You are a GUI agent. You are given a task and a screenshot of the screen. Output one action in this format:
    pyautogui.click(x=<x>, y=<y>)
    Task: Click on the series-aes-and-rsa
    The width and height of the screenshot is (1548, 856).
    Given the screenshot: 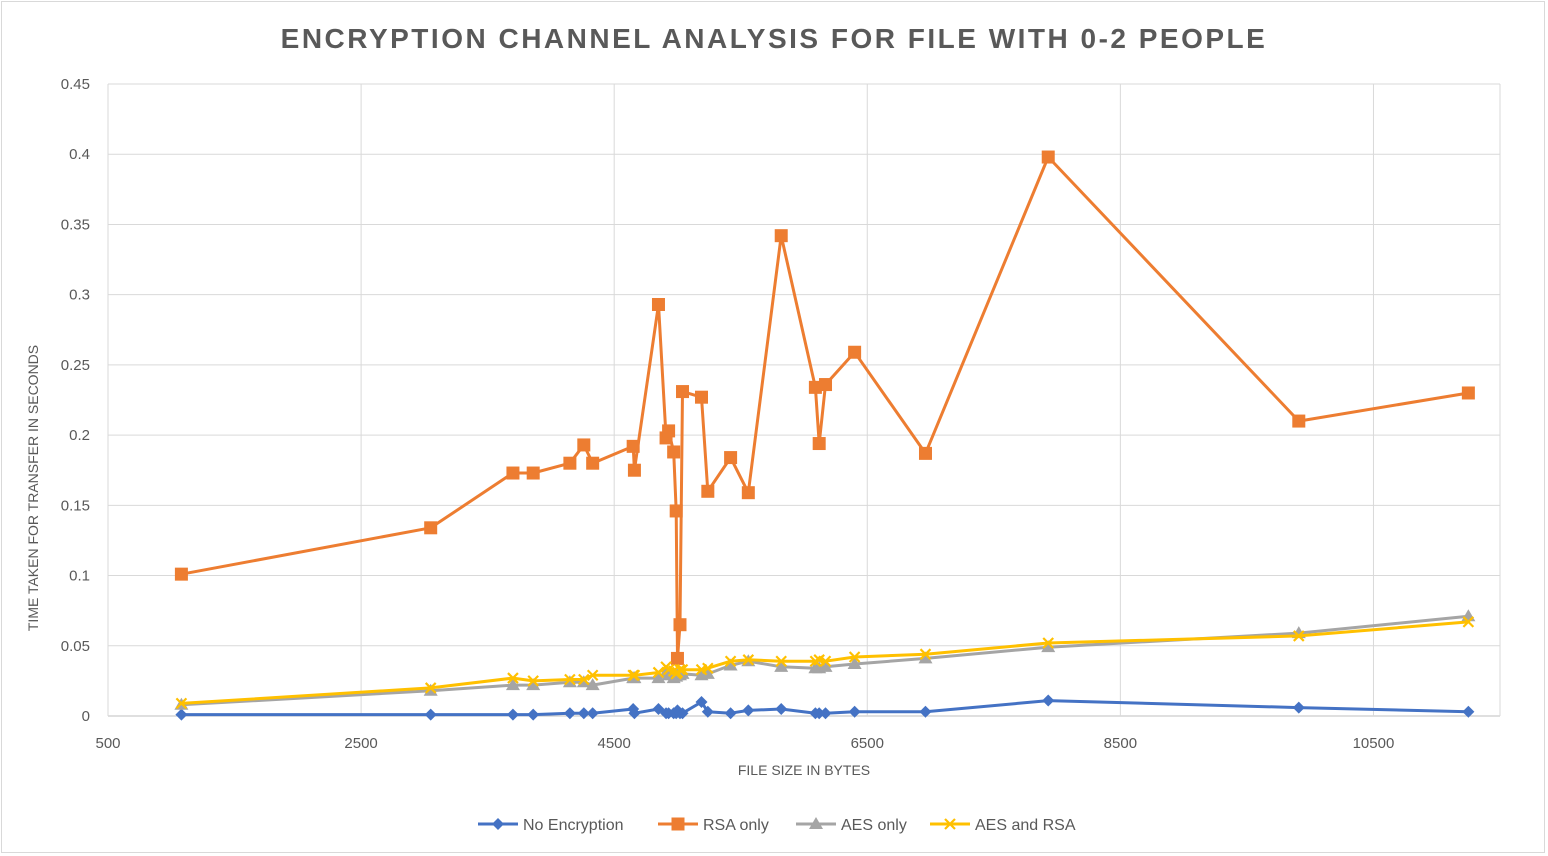 What is the action you would take?
    pyautogui.click(x=825, y=663)
    